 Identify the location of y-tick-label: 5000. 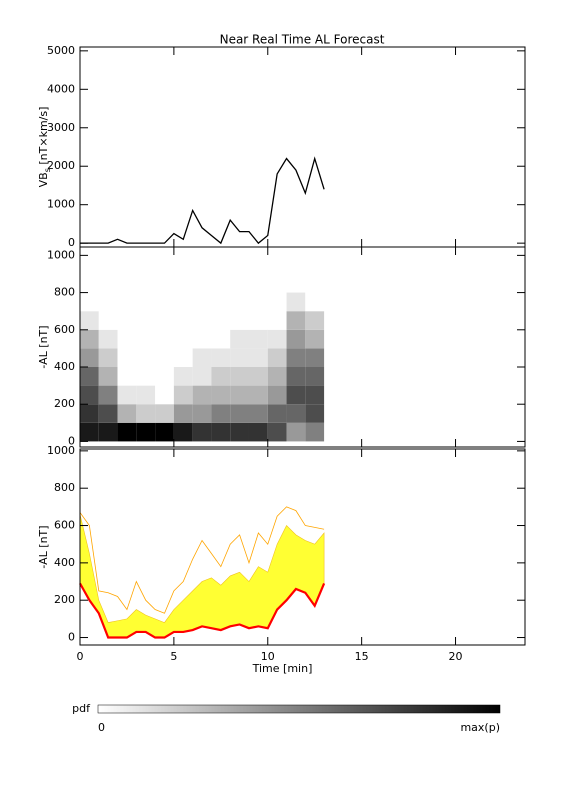
(61, 50).